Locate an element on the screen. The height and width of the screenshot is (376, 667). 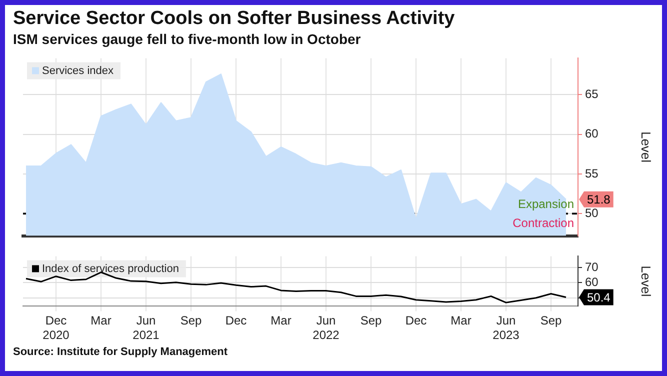
y-tick-label: 70 is located at coordinates (592, 267).